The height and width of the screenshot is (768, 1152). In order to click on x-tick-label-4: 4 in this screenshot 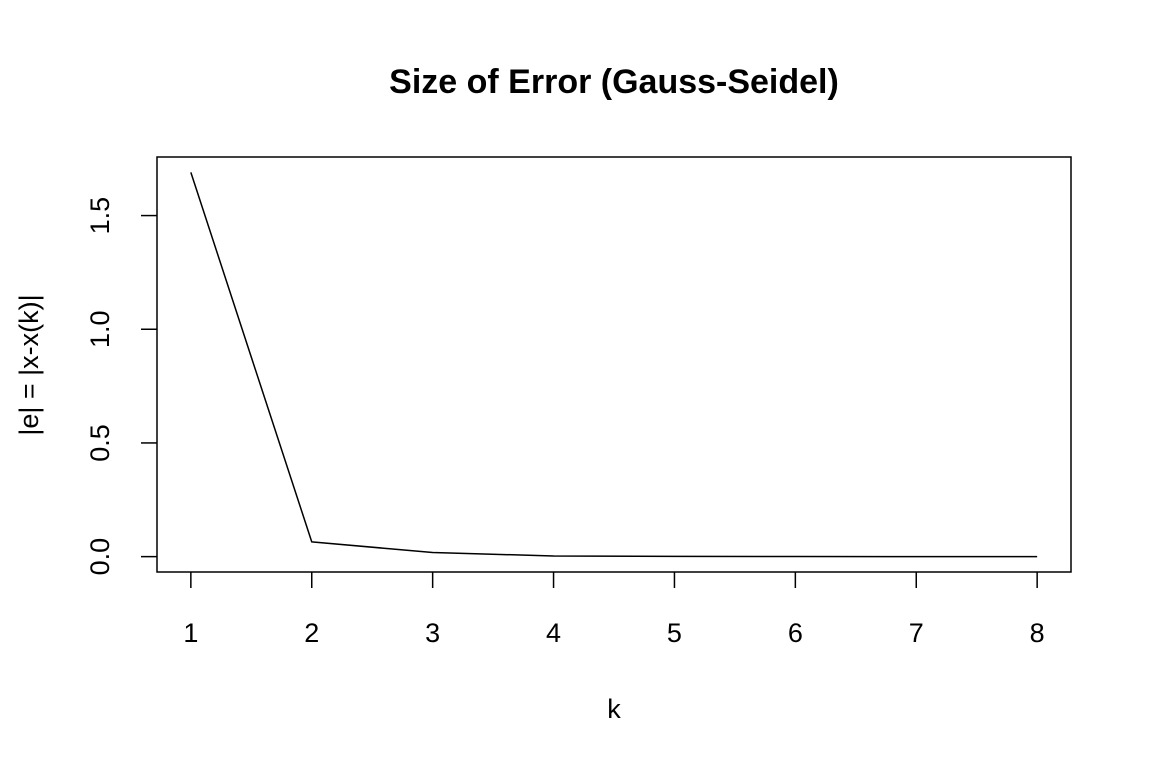, I will do `click(553, 633)`.